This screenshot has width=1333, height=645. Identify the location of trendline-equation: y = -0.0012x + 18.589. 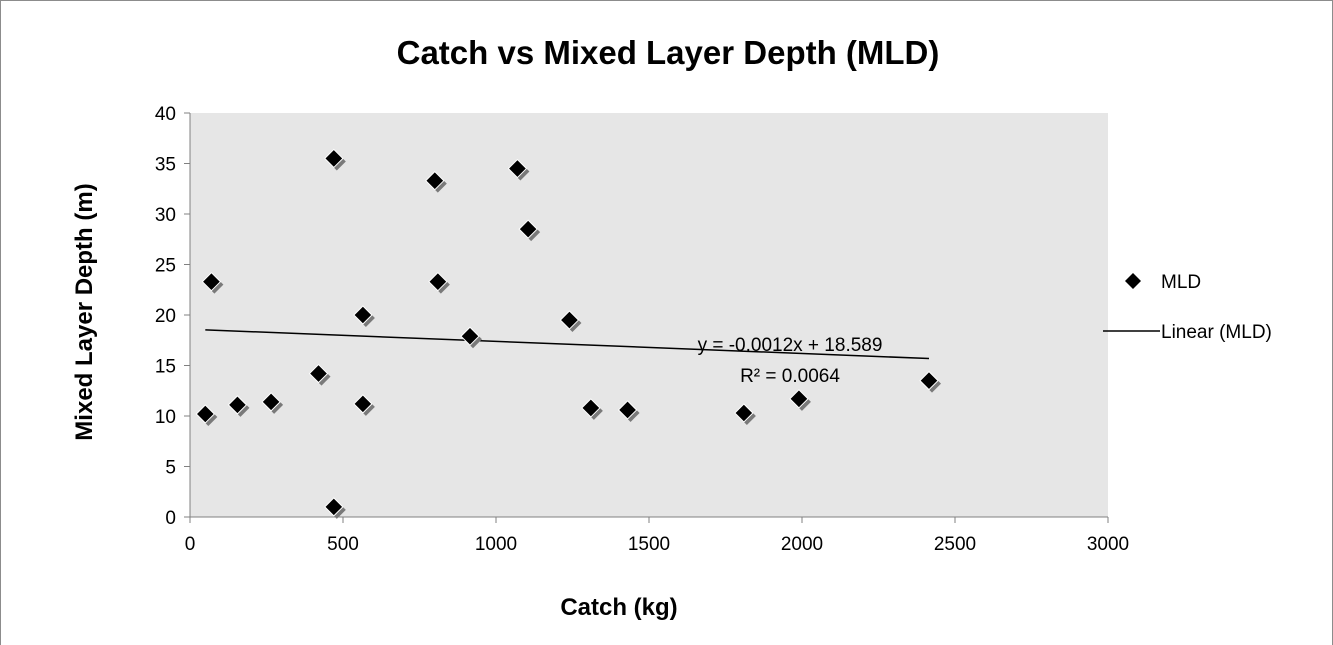
(790, 345).